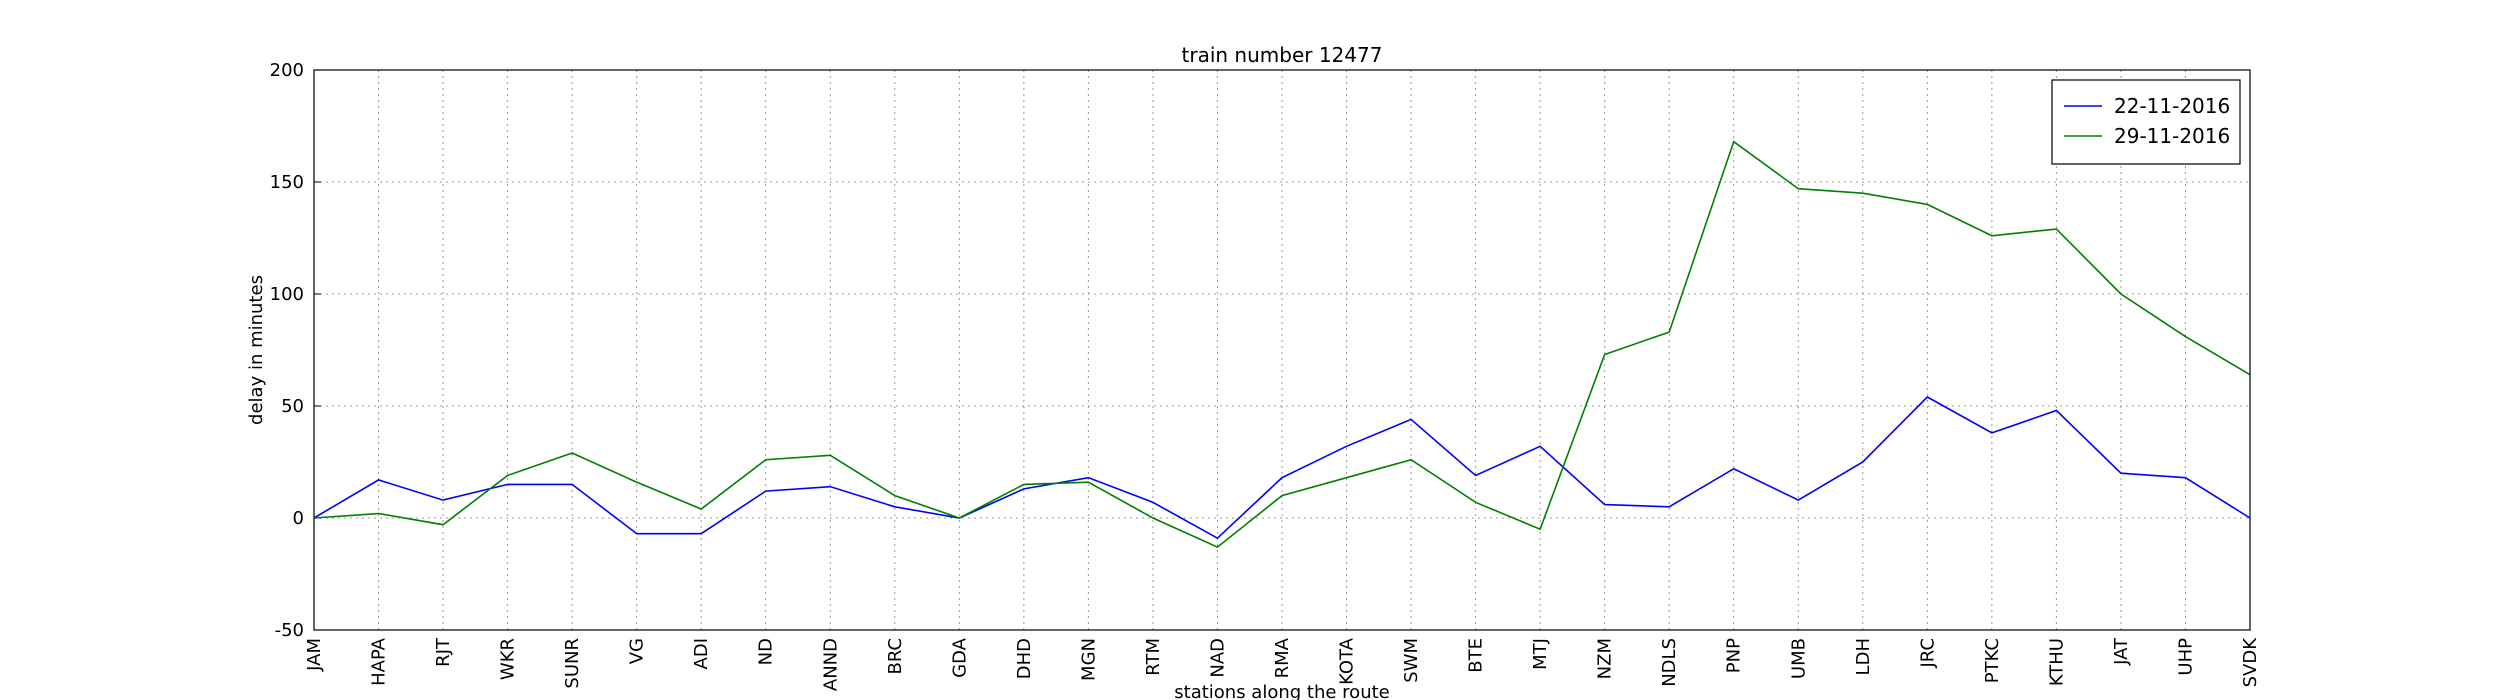 The image size is (2500, 700). I want to click on x-tick-label: MTJ, so click(1540, 654).